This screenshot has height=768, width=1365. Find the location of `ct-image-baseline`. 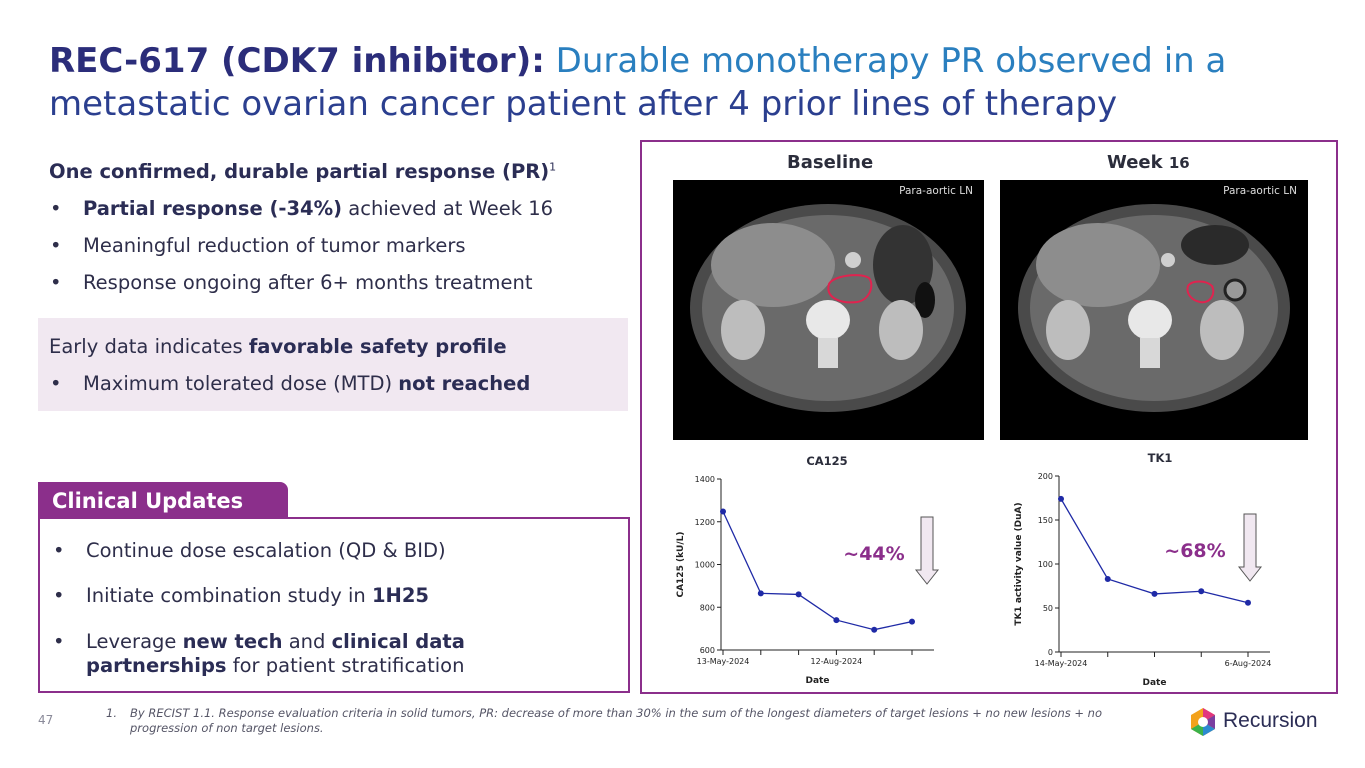

ct-image-baseline is located at coordinates (828, 308).